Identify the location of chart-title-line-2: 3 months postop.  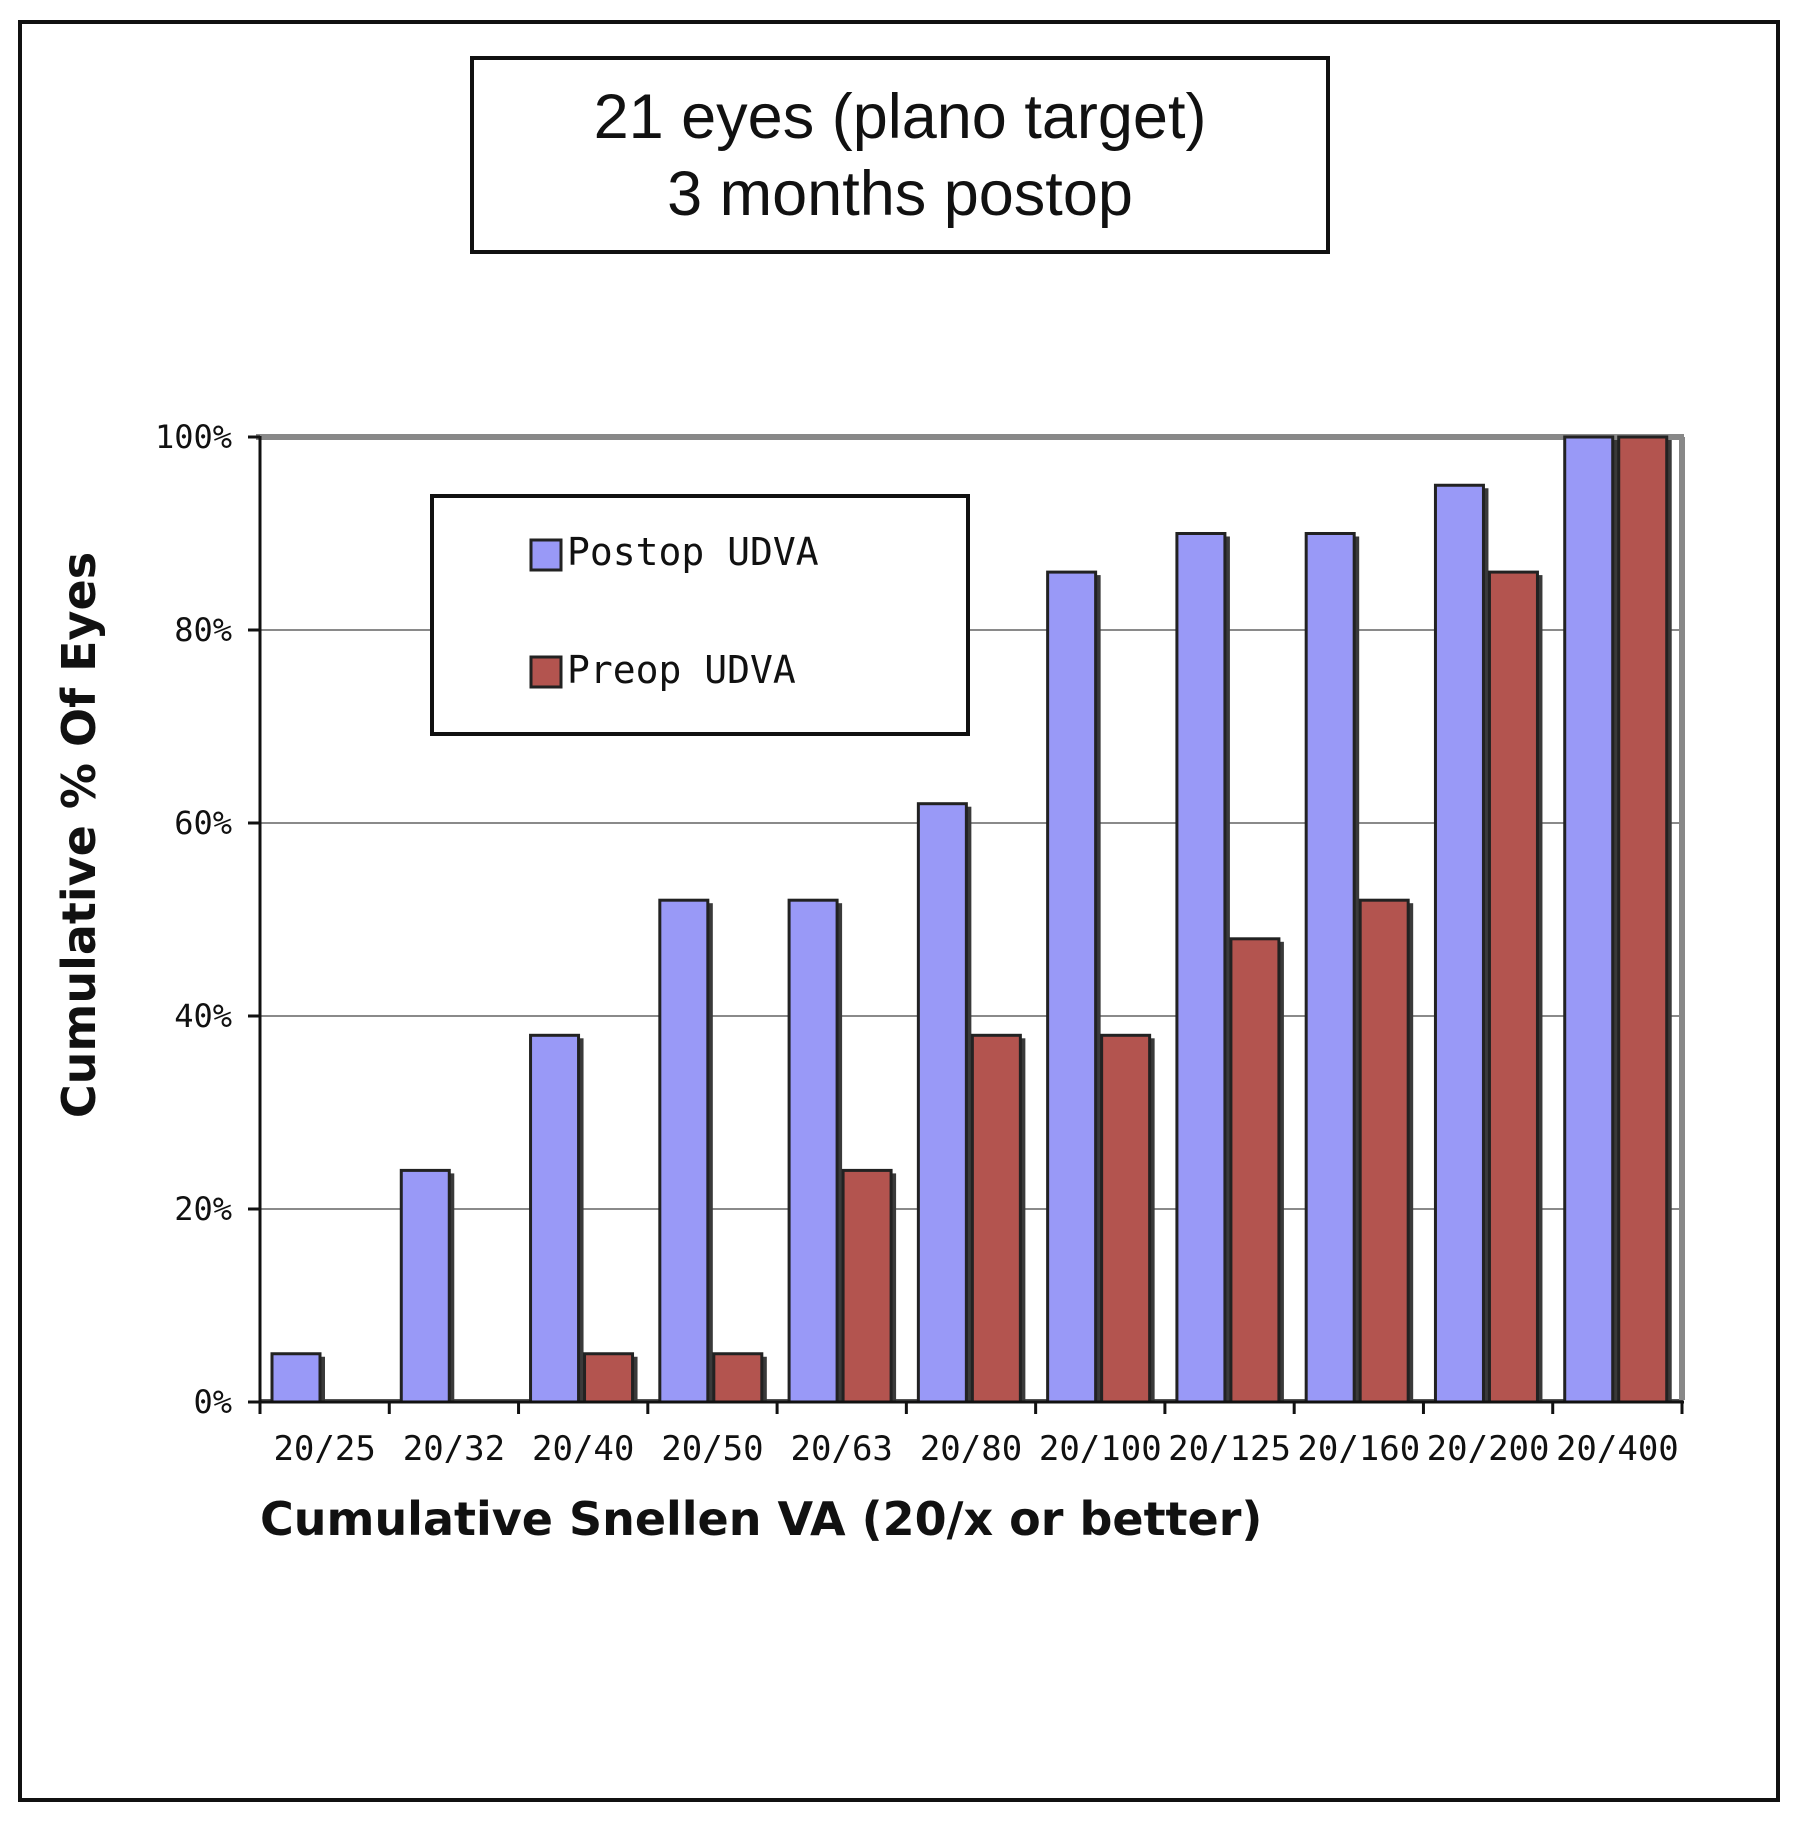
(900, 194).